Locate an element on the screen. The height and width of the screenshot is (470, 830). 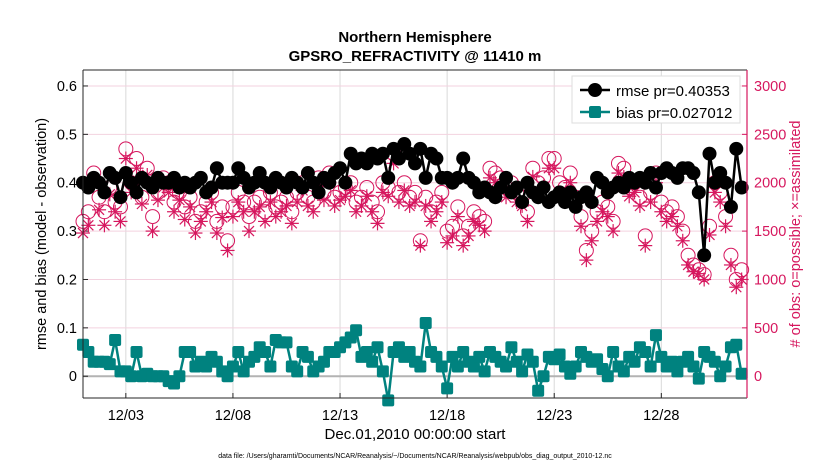
legend: rmse pr=0.40353 bias pr=0.027012 is located at coordinates (656, 99).